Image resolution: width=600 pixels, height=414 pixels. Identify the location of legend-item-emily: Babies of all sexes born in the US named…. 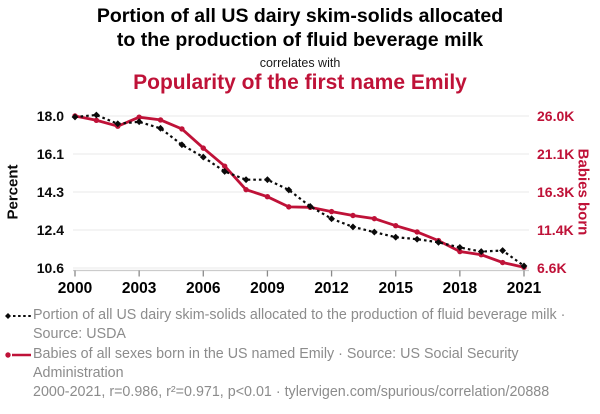
(299, 364).